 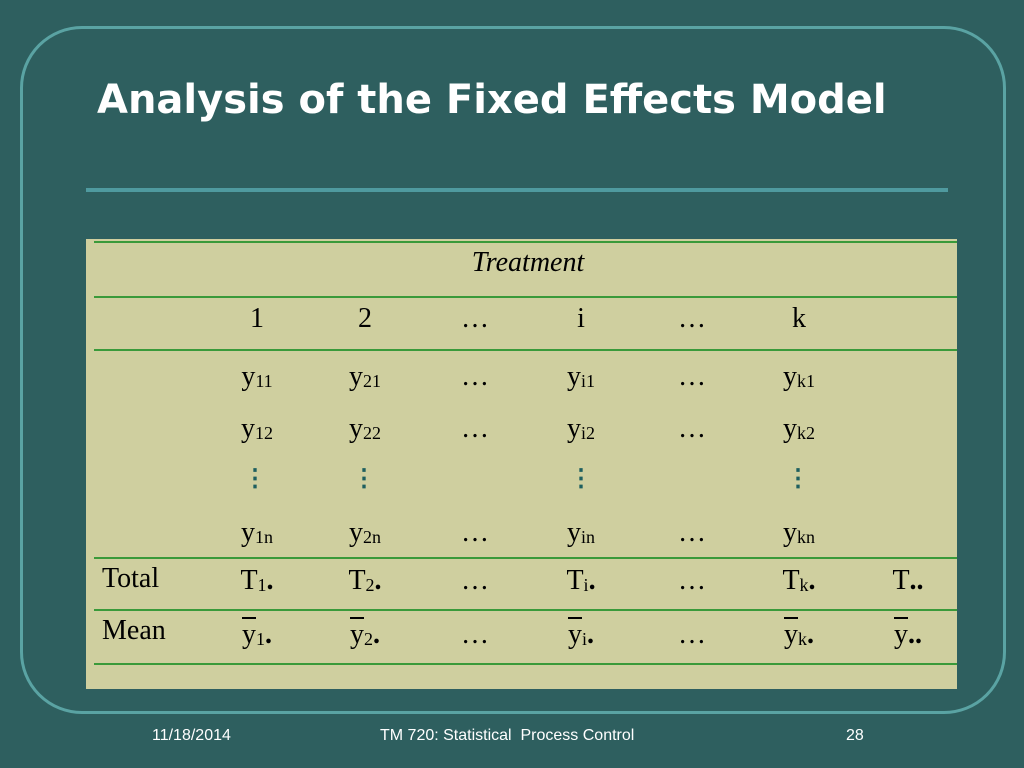 I want to click on obs-cell: yk2, so click(x=799, y=428).